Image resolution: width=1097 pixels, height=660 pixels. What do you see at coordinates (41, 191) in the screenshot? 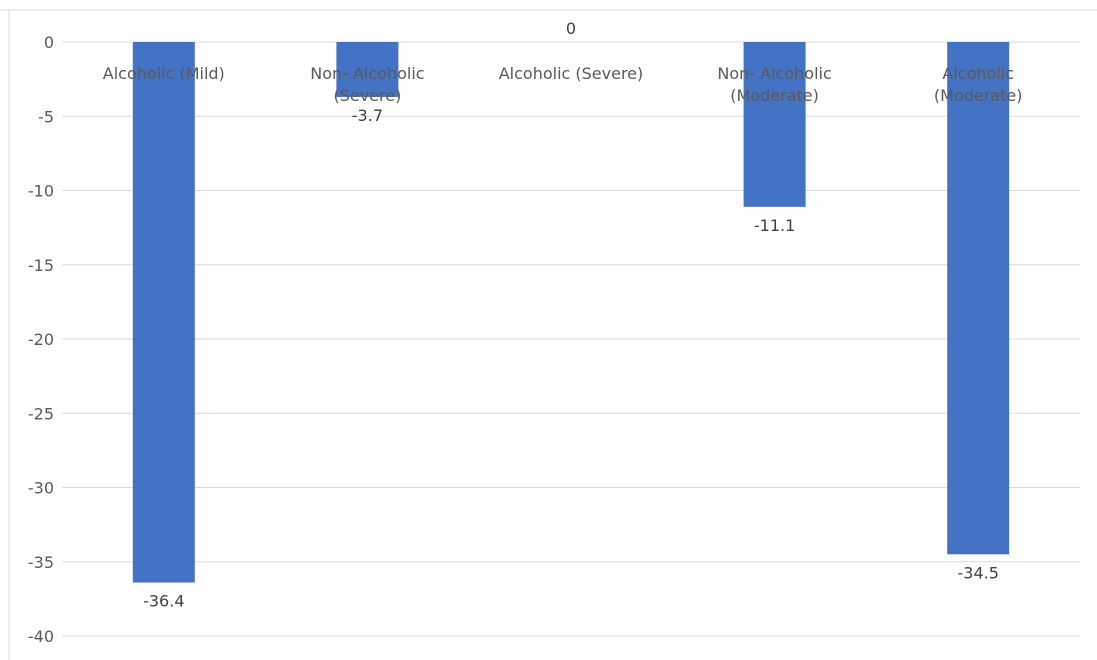
I see `y-tick-label: -10` at bounding box center [41, 191].